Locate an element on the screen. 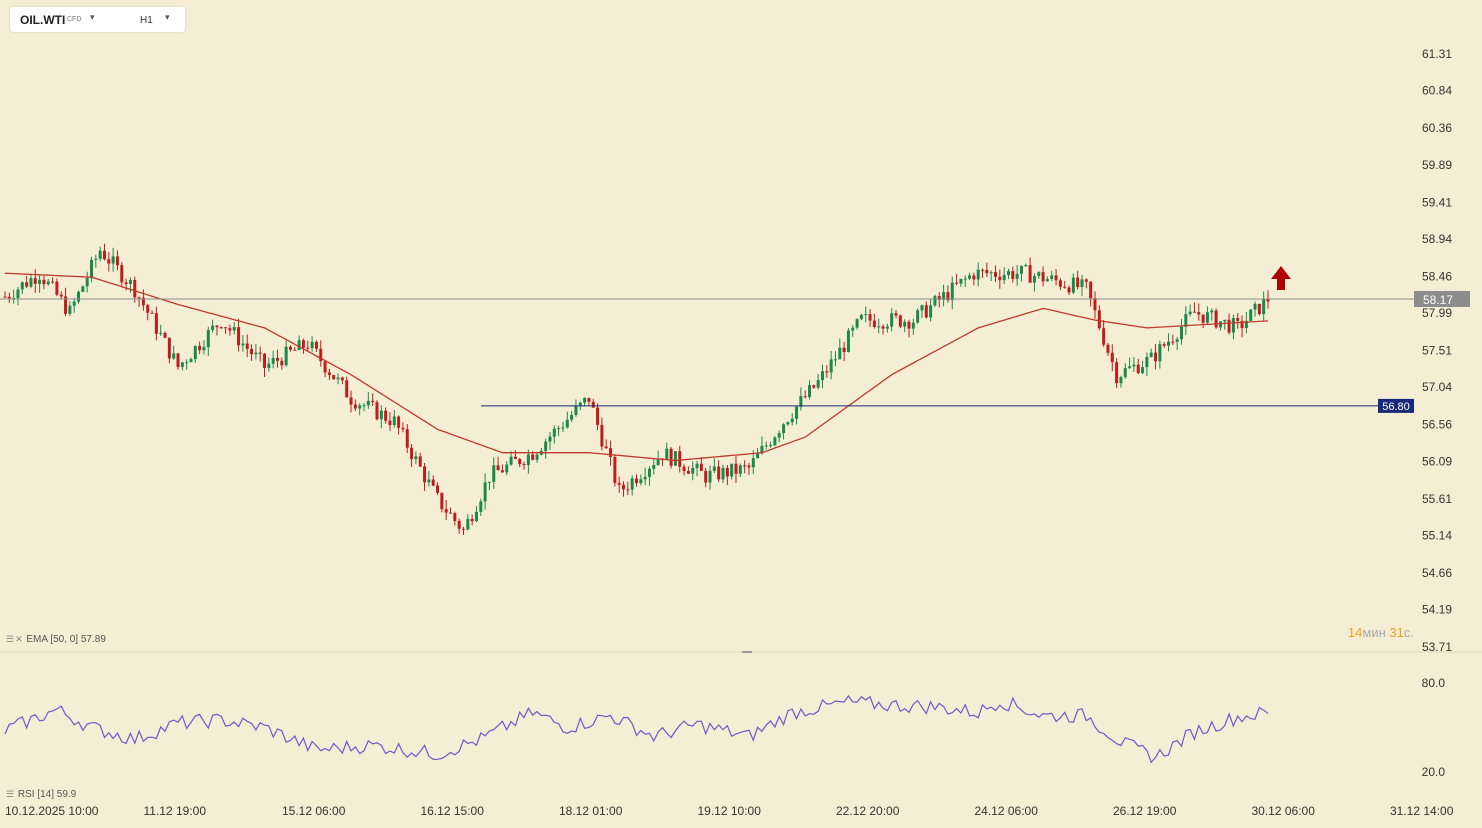  symbol-selector: OIL.WTI is located at coordinates (43, 20).